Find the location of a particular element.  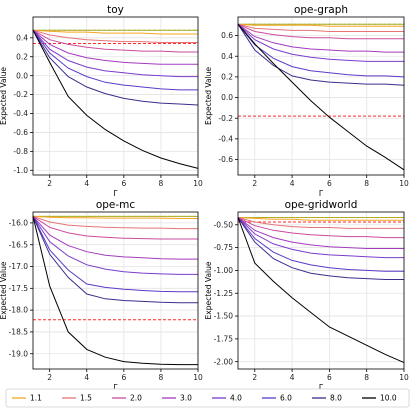

y-tick-label: -1.75 is located at coordinates (224, 338).